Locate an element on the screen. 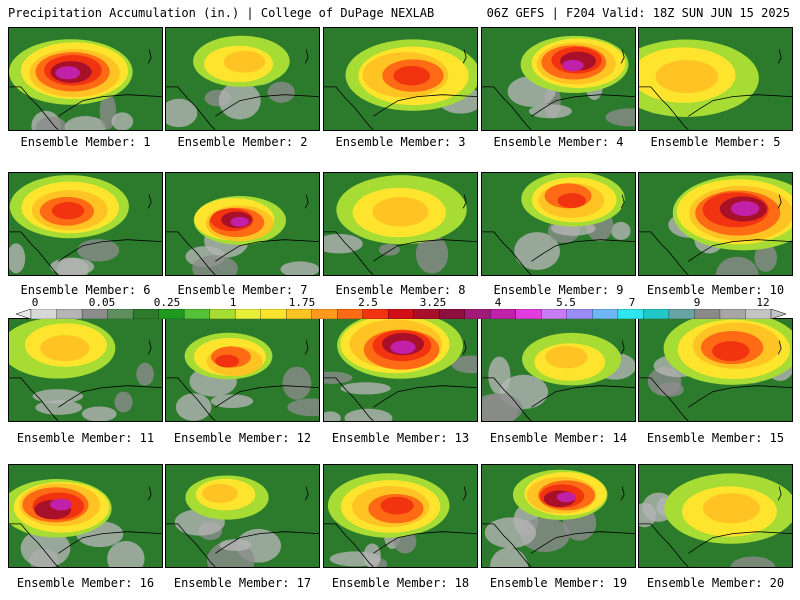  ensemble-member-label: Ensemble Member: 6 is located at coordinates (85, 290).